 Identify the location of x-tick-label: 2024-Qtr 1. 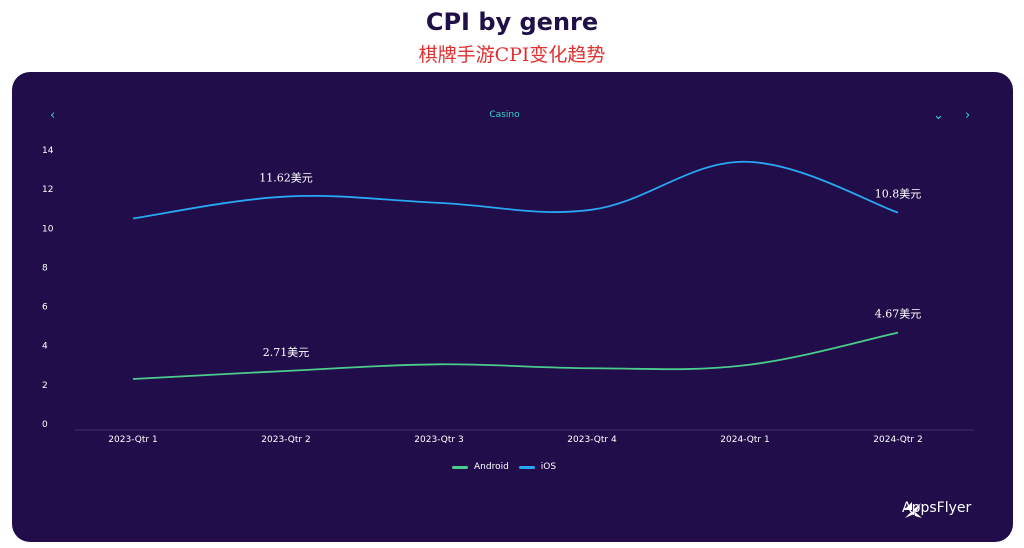
(744, 440).